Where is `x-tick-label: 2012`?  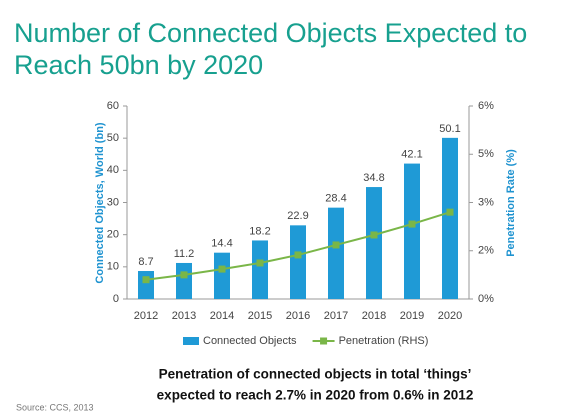
x-tick-label: 2012 is located at coordinates (146, 316).